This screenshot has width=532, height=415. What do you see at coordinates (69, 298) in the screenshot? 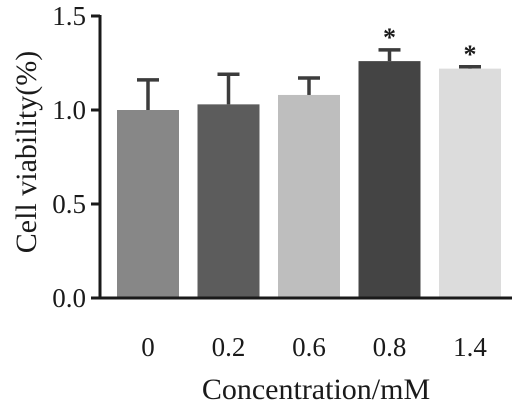
I see `y-tick-label: 0.0` at bounding box center [69, 298].